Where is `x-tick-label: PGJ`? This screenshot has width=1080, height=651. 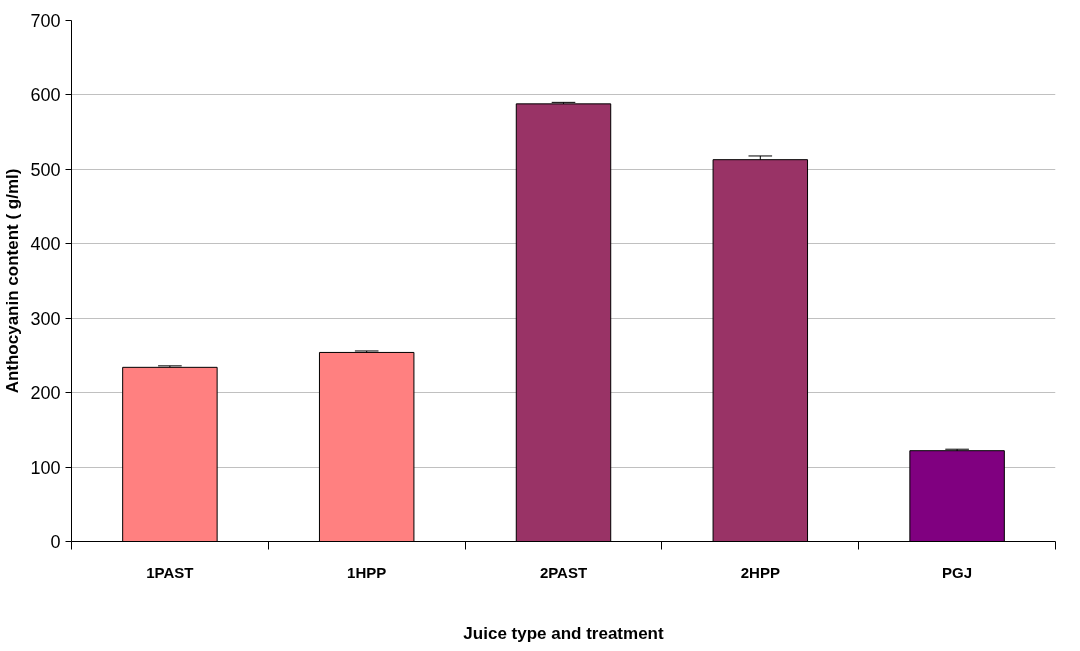 x-tick-label: PGJ is located at coordinates (957, 572).